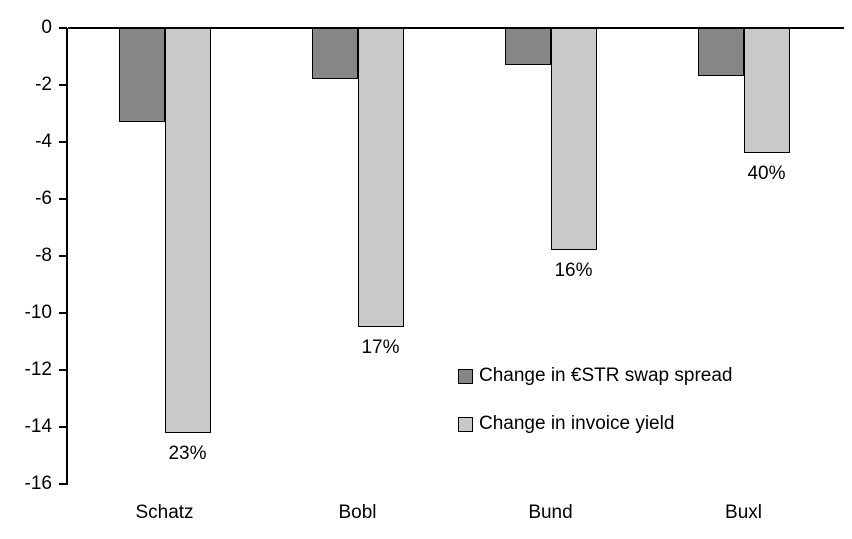 The image size is (852, 539). Describe the element at coordinates (766, 174) in the screenshot. I see `data-label-buxl: 40%` at that location.